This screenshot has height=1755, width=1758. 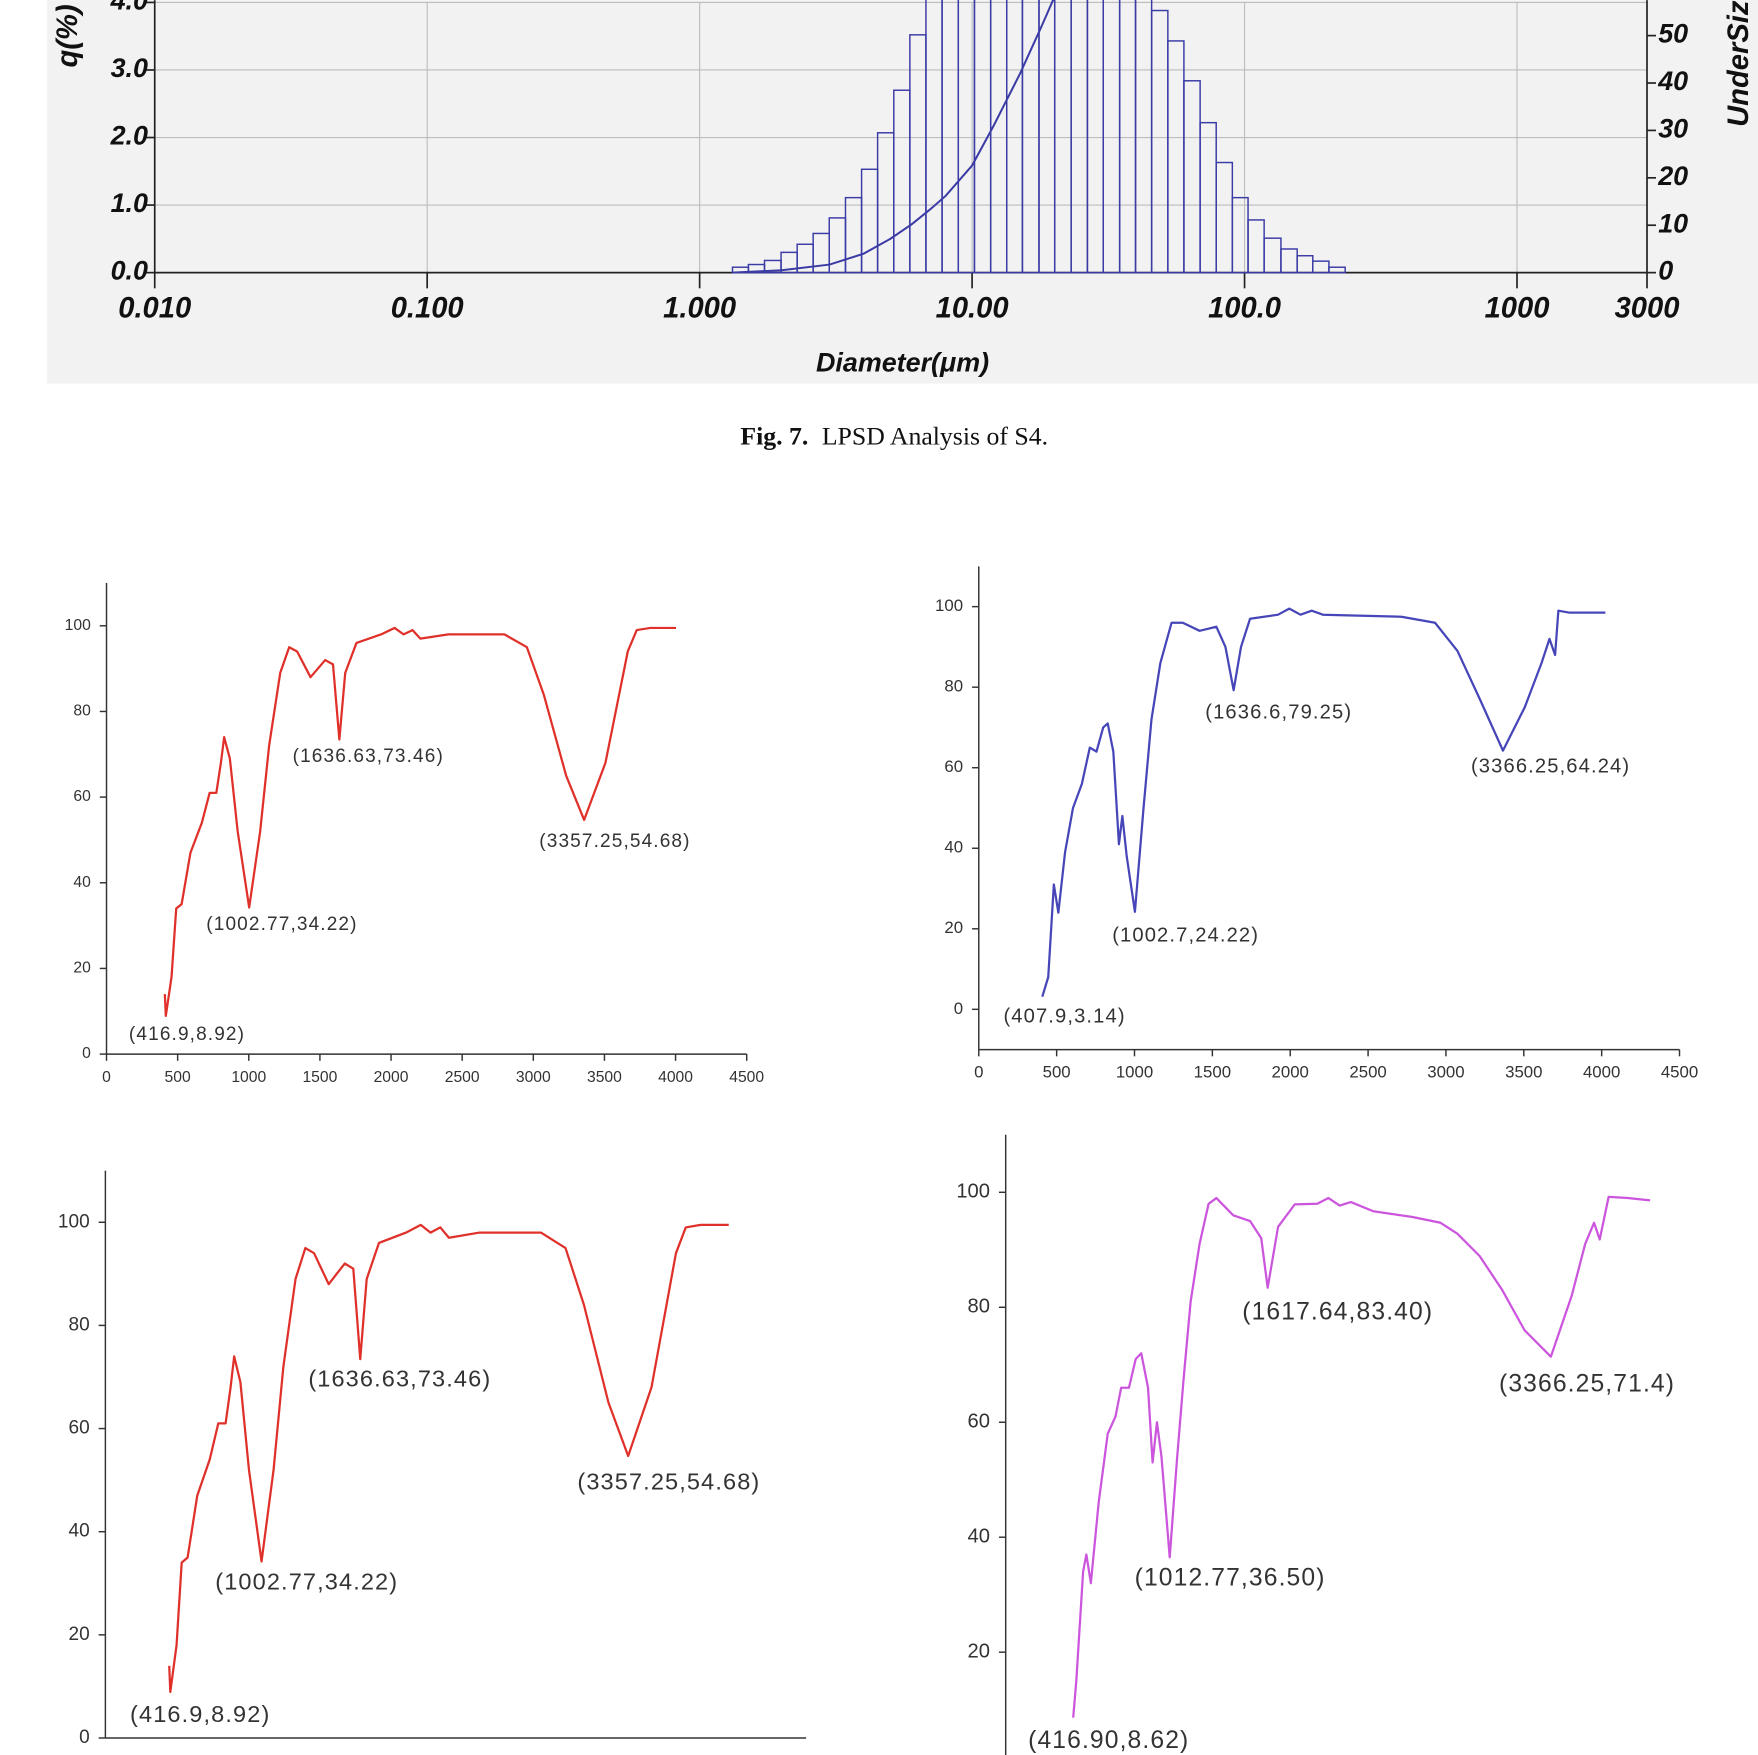 What do you see at coordinates (1185, 936) in the screenshot?
I see `annotation: (1002.7,24.22)` at bounding box center [1185, 936].